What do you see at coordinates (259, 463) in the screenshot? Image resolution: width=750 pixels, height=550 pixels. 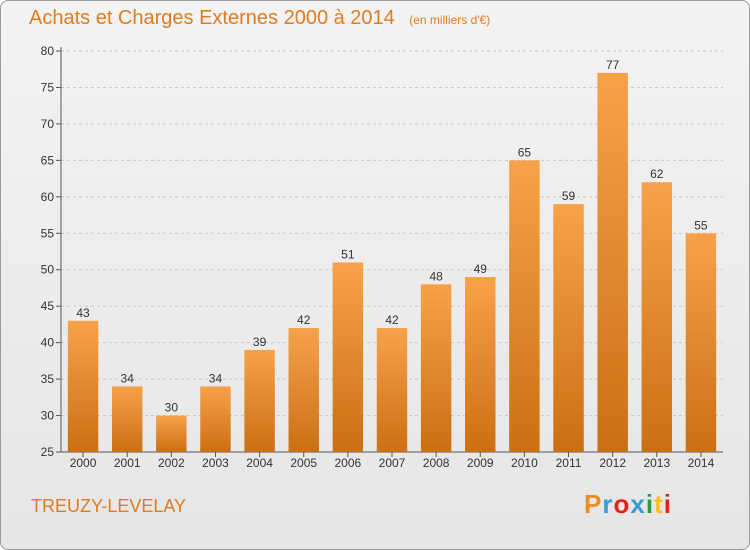 I see `x-tick-label: 2004` at bounding box center [259, 463].